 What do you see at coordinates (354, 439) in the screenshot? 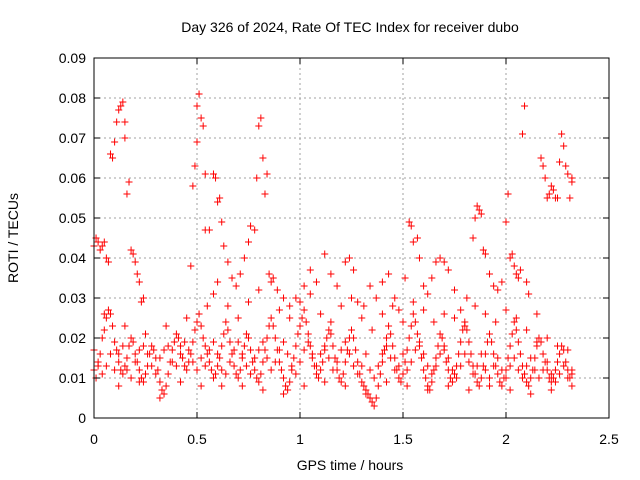
I see `x-tick-labels: 0 0.5 1 1.5 2 2.5` at bounding box center [354, 439].